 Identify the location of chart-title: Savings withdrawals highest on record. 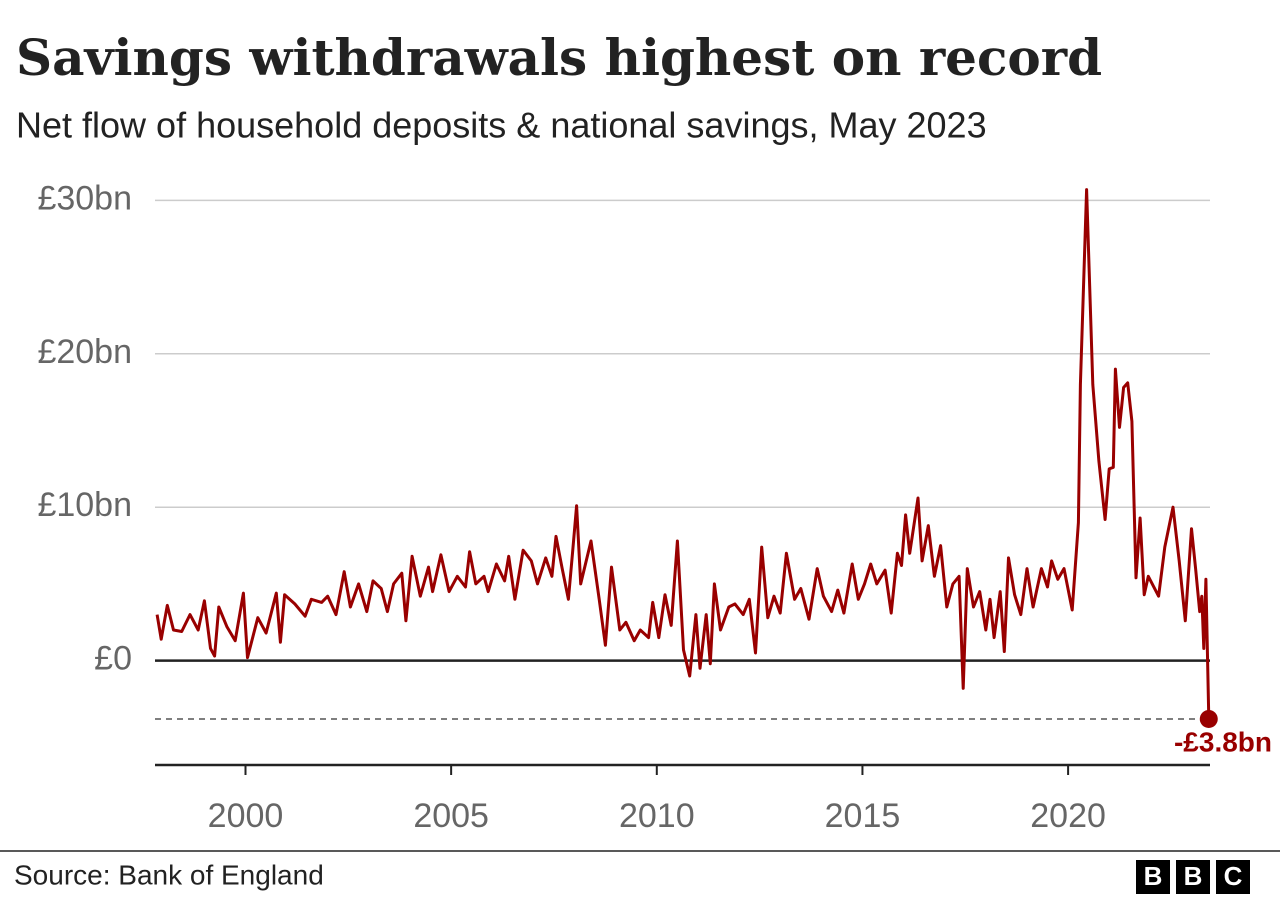
(559, 57).